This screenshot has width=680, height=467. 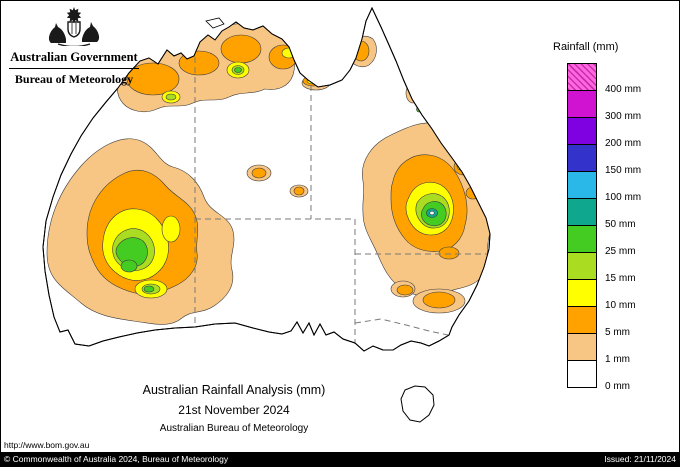 What do you see at coordinates (582, 293) in the screenshot?
I see `legend-swatch-10mm` at bounding box center [582, 293].